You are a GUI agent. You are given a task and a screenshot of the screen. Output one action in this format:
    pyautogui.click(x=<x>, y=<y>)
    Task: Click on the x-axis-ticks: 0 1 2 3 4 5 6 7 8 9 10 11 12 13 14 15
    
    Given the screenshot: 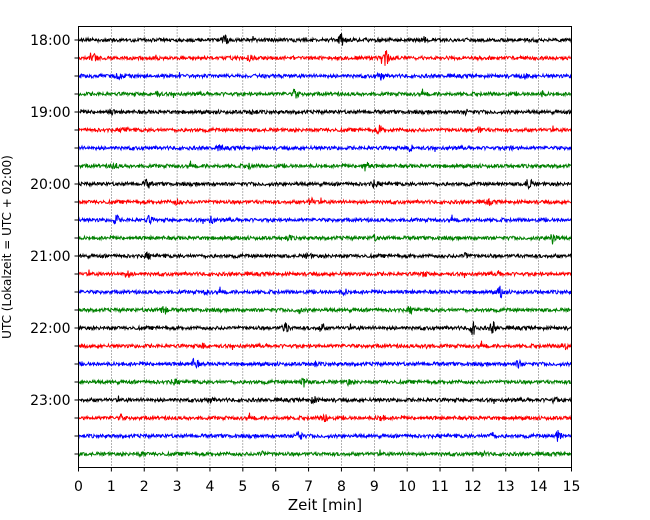 What is the action you would take?
    pyautogui.click(x=327, y=481)
    